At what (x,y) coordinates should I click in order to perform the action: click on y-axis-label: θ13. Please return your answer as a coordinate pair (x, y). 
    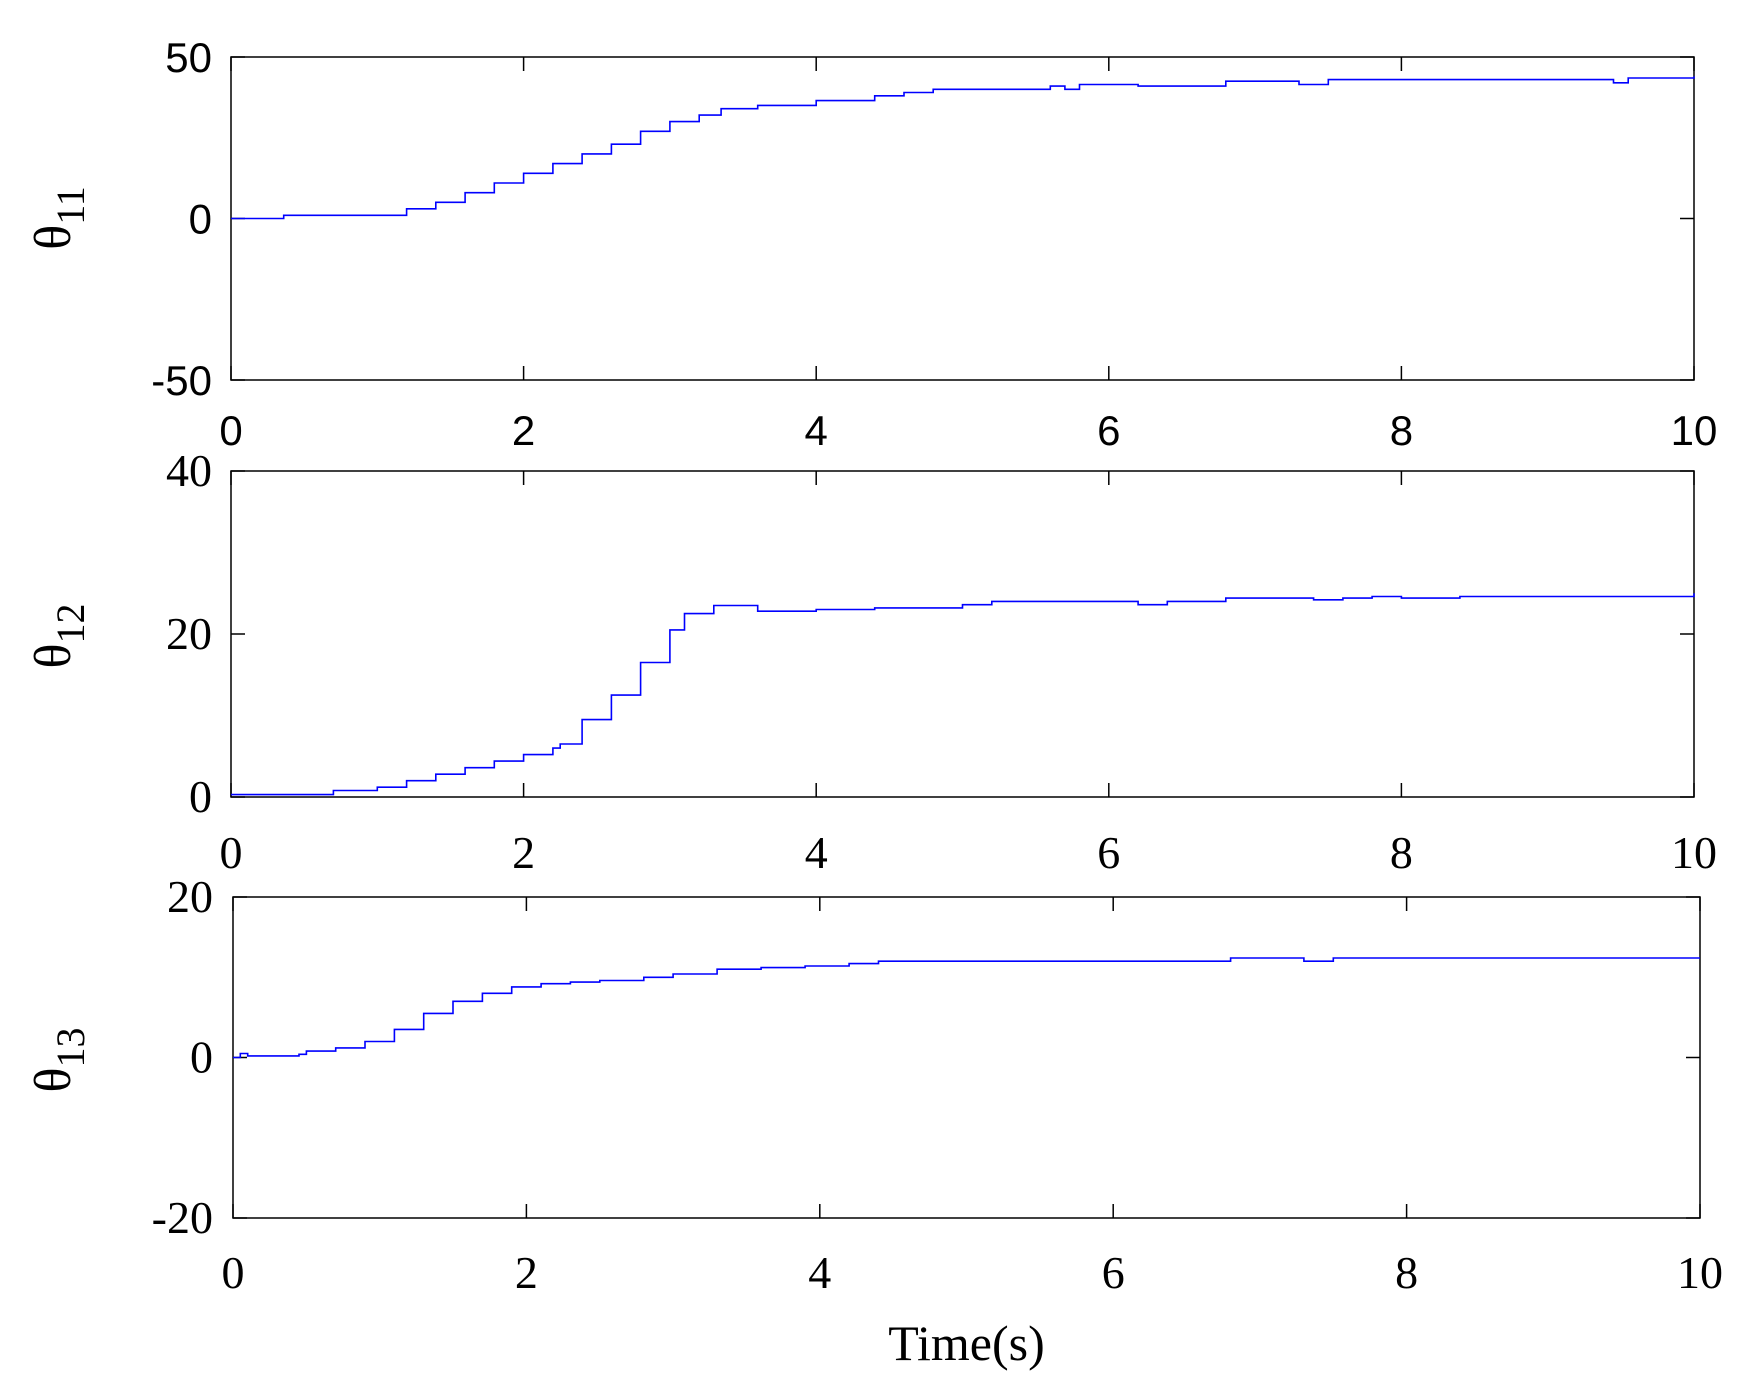
    Looking at the image, I should click on (59, 1060).